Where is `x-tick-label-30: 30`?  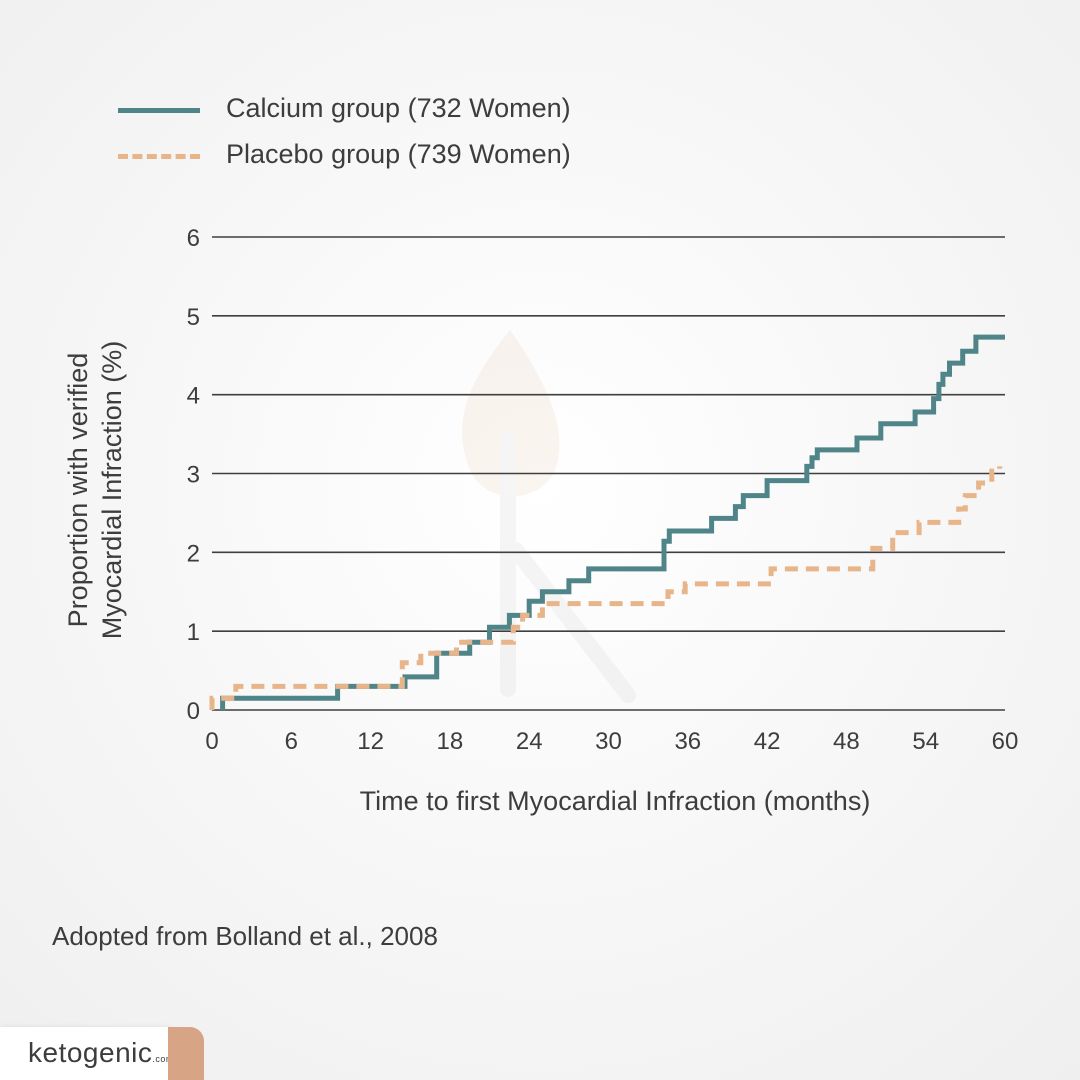
x-tick-label-30: 30 is located at coordinates (608, 741).